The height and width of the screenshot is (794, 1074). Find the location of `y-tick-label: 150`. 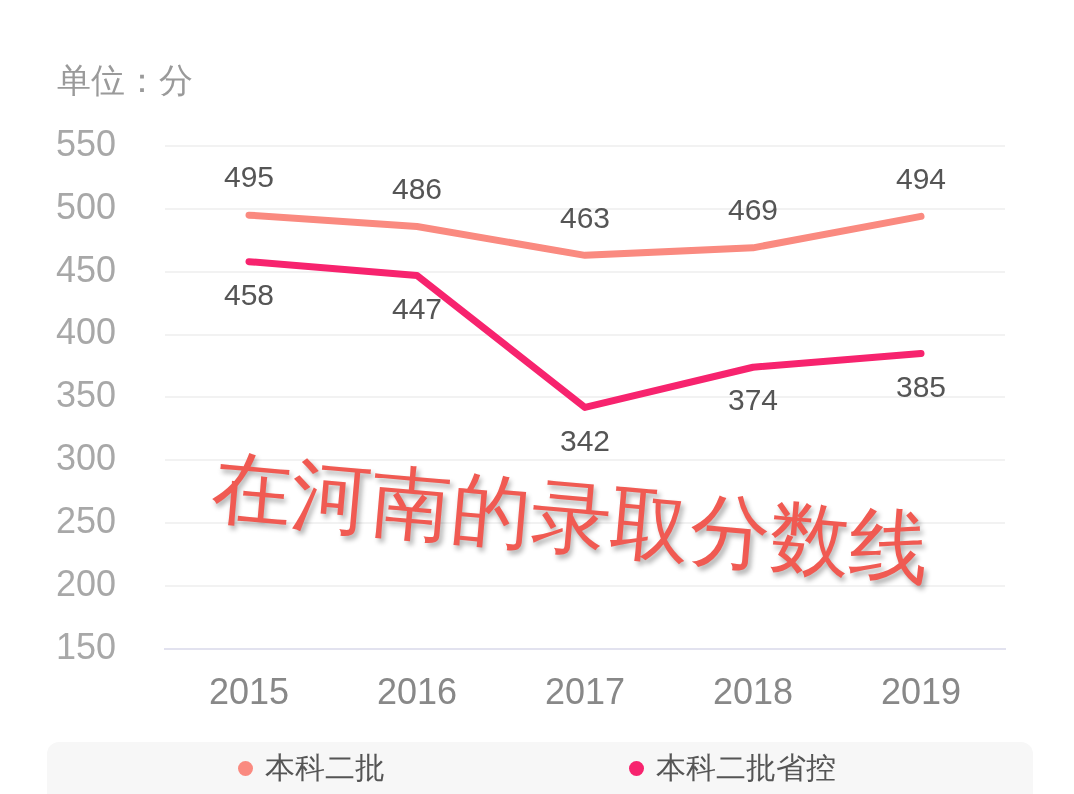

y-tick-label: 150 is located at coordinates (86, 646).